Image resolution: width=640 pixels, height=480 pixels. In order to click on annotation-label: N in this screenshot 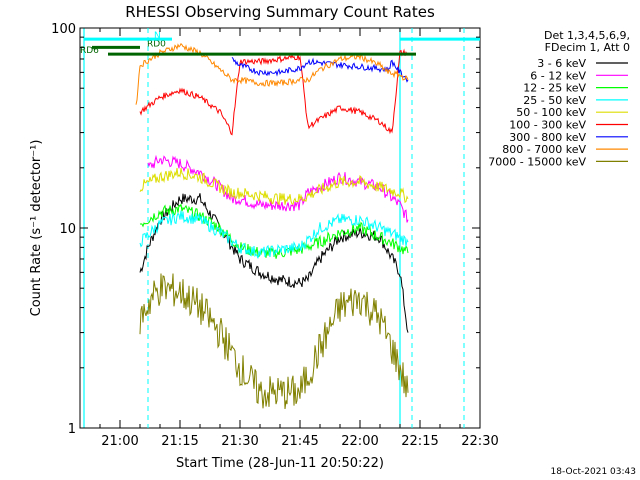, I will do `click(157, 36)`.